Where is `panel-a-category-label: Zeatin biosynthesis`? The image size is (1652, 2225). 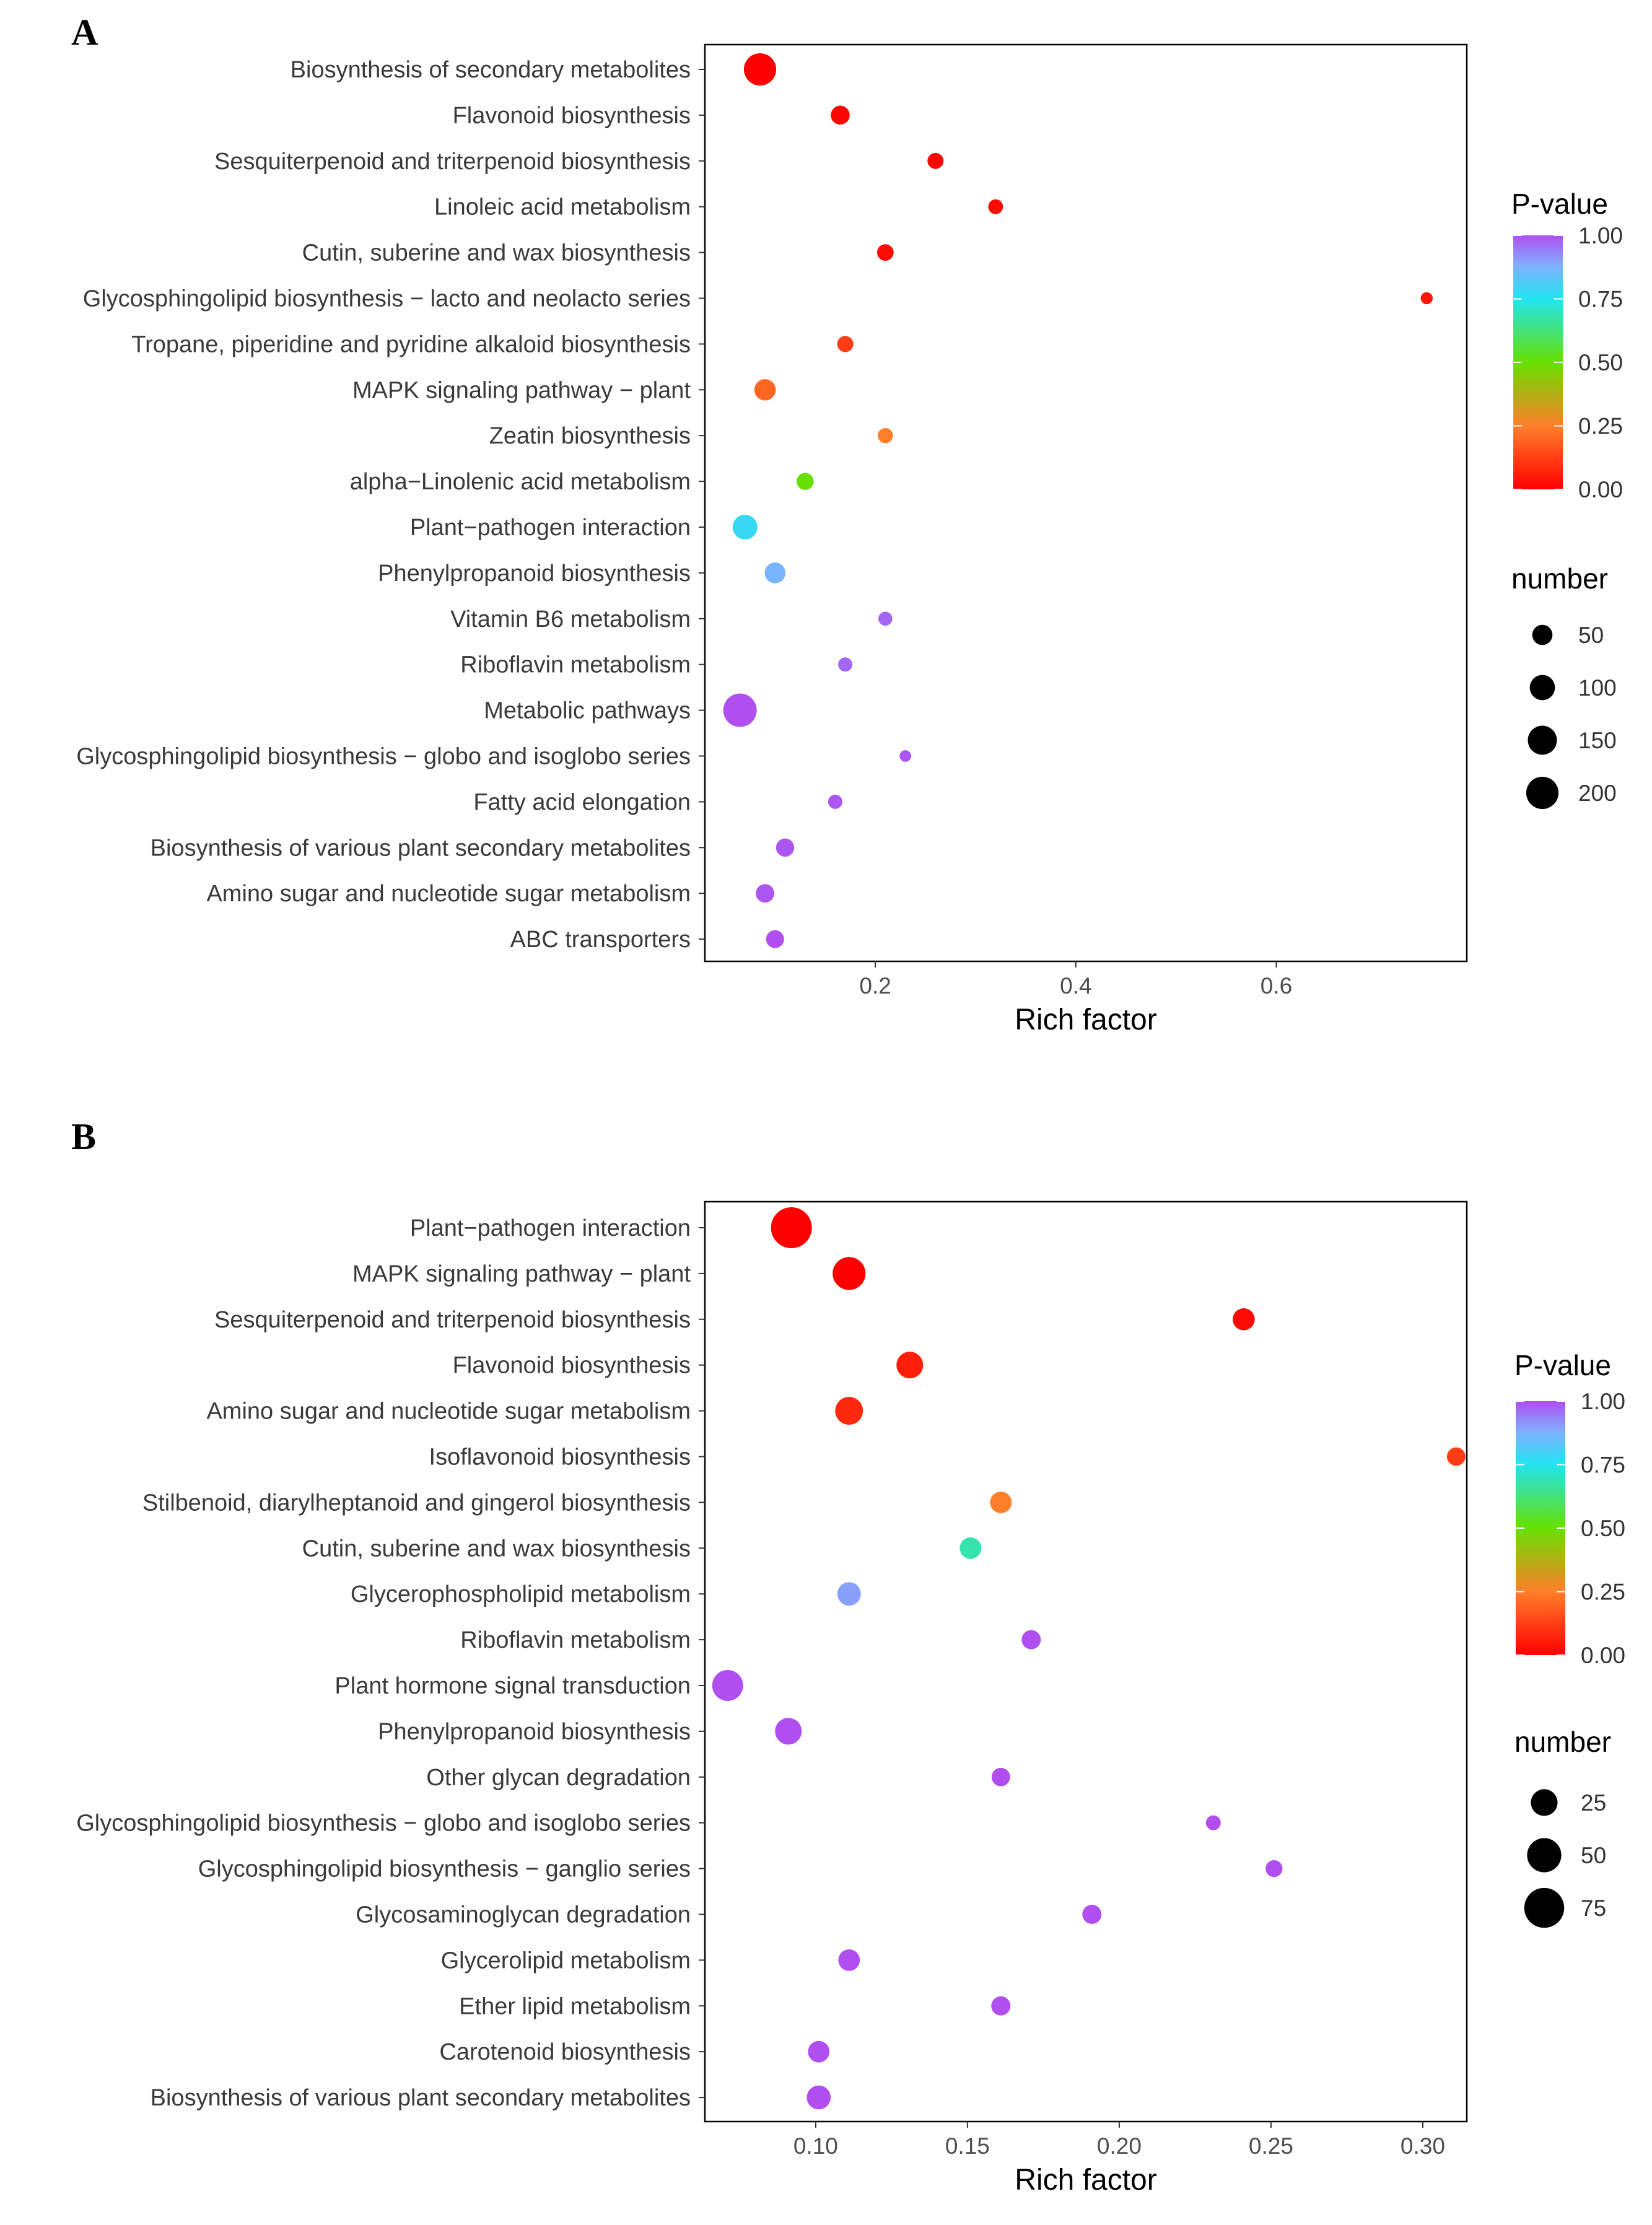 panel-a-category-label: Zeatin biosynthesis is located at coordinates (590, 436).